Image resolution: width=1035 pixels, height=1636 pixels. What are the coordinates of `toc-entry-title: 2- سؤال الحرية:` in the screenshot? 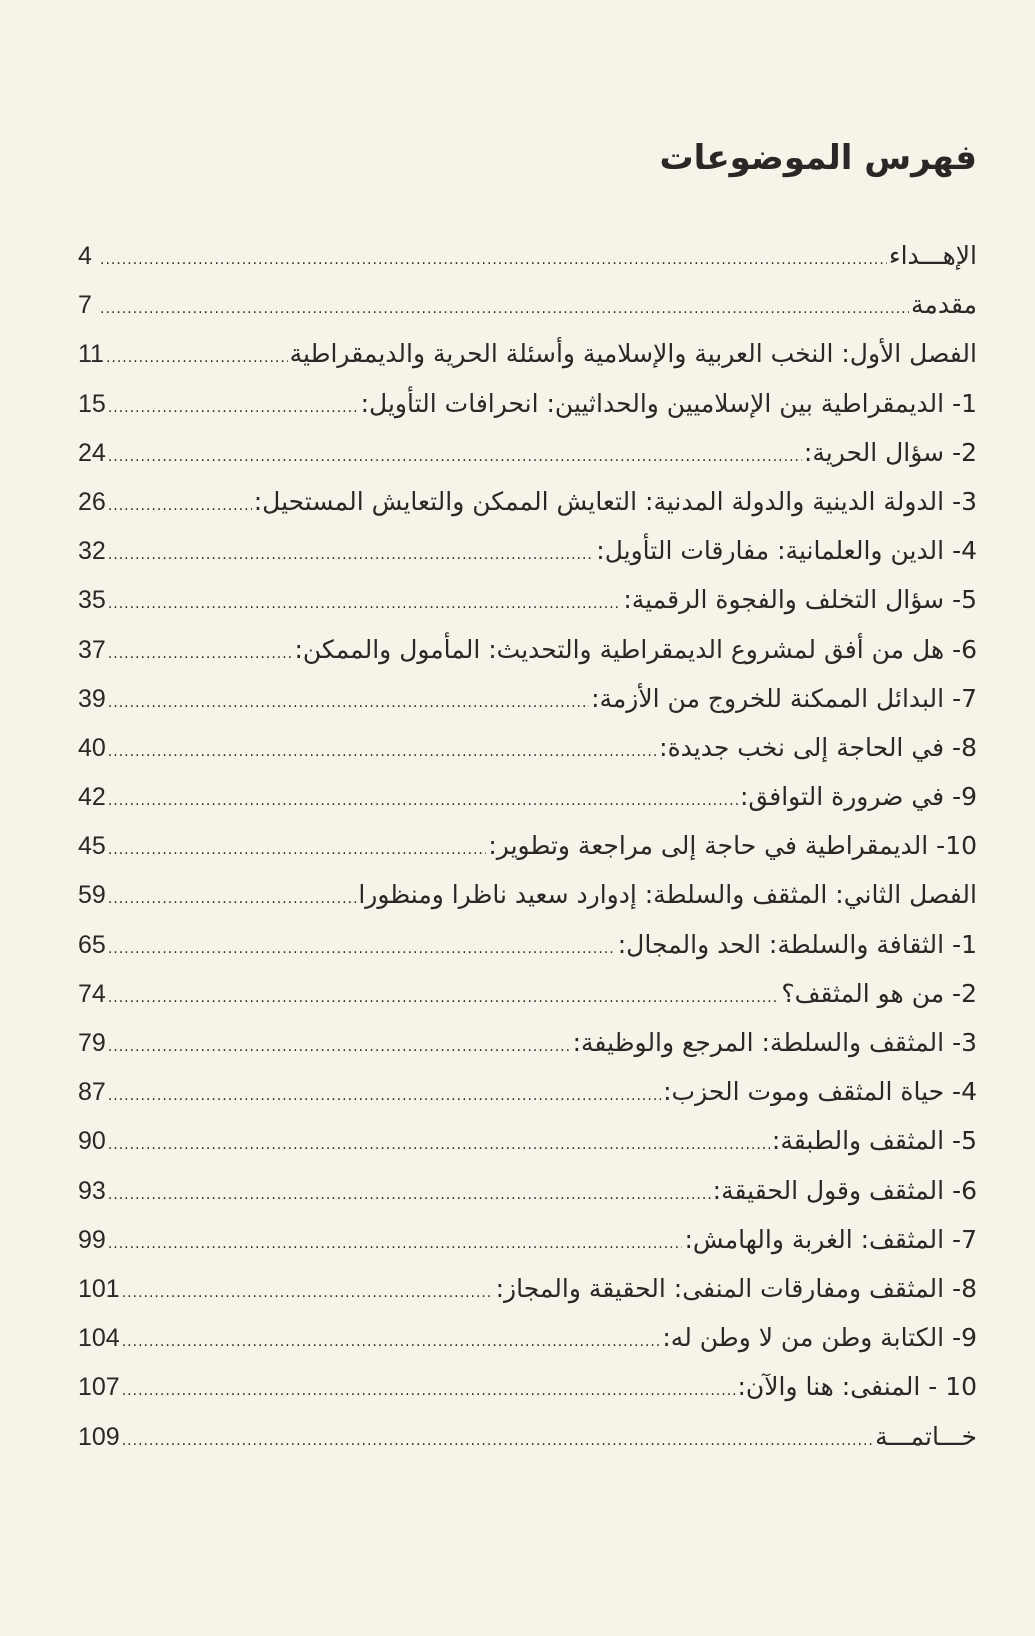 It's located at (890, 452).